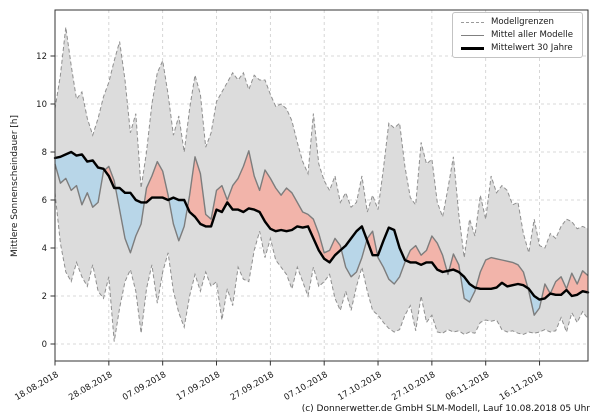 The height and width of the screenshot is (420, 600). What do you see at coordinates (44, 153) in the screenshot?
I see `y-tick-label: 8` at bounding box center [44, 153].